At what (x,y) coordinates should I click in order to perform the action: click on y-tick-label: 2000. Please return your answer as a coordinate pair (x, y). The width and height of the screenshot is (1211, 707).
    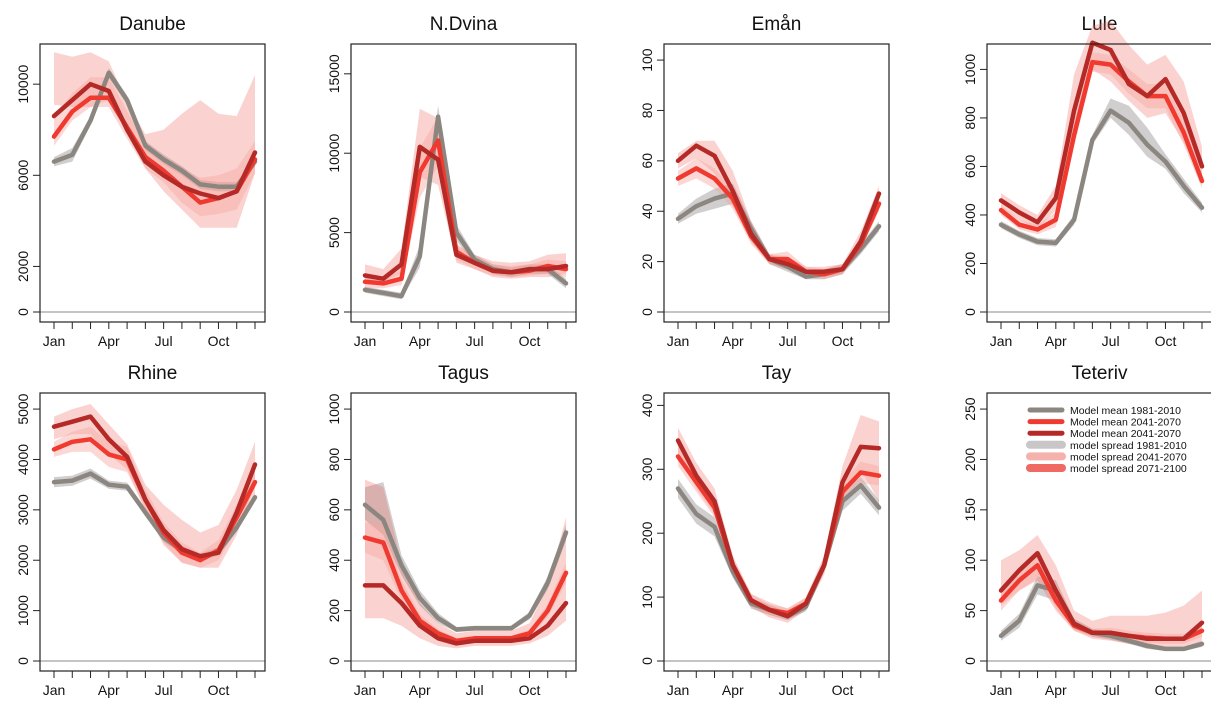
    Looking at the image, I should click on (23, 559).